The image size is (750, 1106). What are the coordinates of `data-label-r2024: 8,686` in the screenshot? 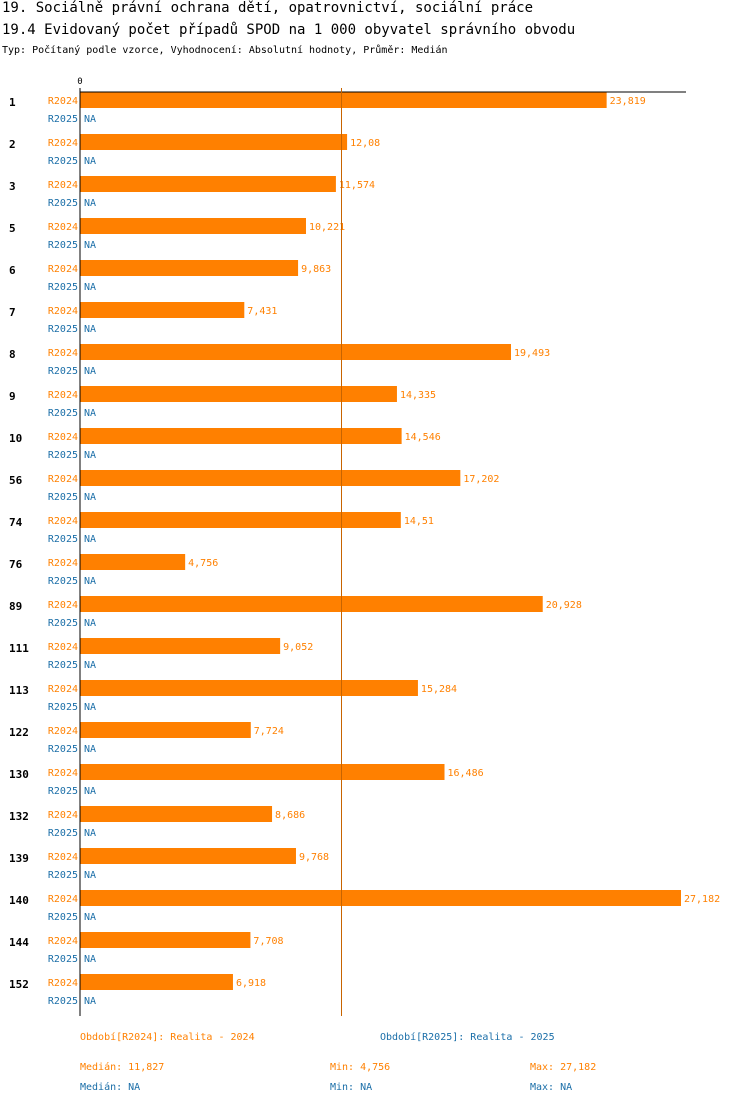 It's located at (290, 815).